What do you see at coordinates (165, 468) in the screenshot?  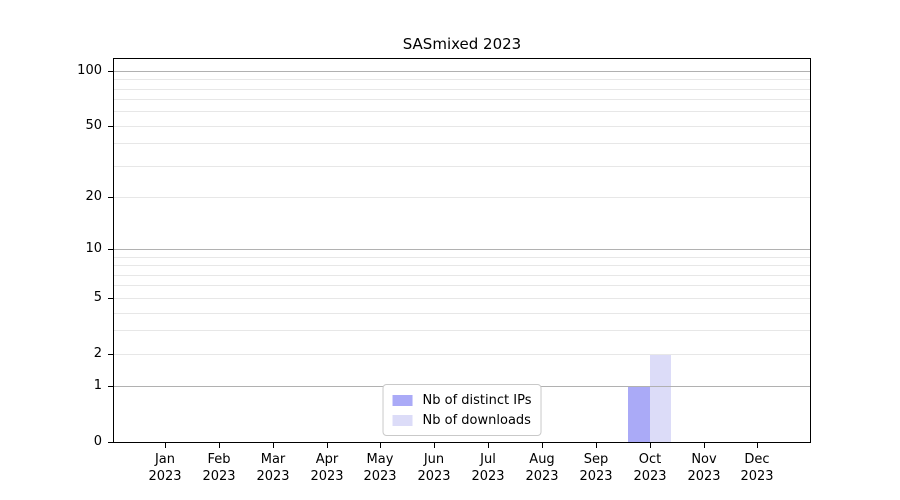 I see `x-tick-label: Jan 2023` at bounding box center [165, 468].